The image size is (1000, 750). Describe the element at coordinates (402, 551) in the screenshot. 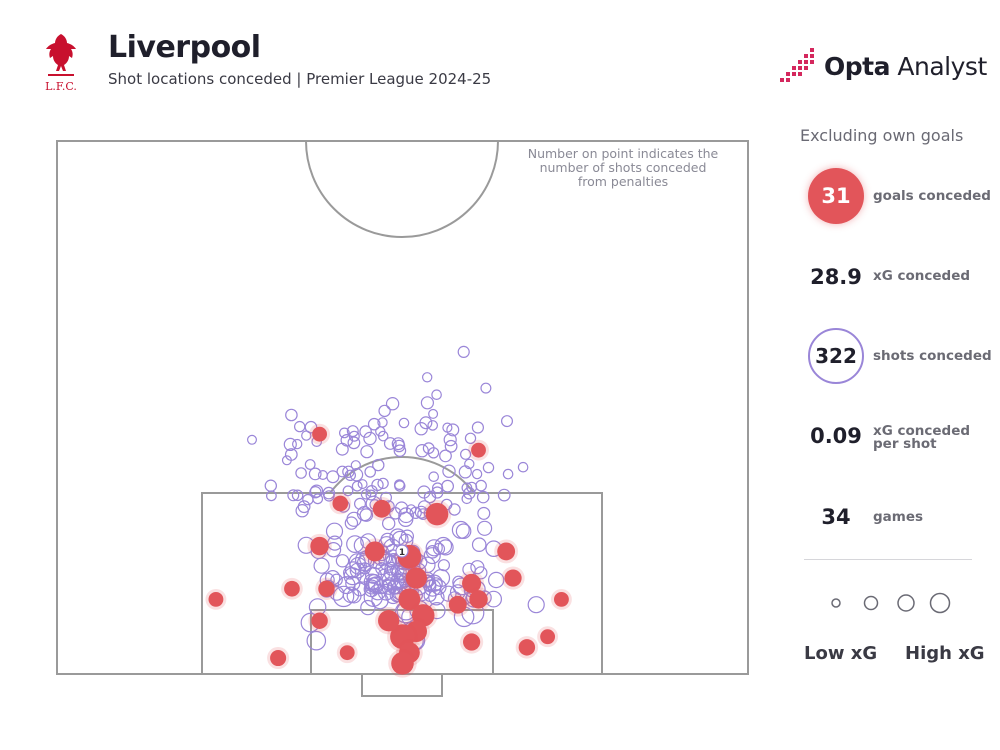

I see `penalty-marker: 1` at that location.